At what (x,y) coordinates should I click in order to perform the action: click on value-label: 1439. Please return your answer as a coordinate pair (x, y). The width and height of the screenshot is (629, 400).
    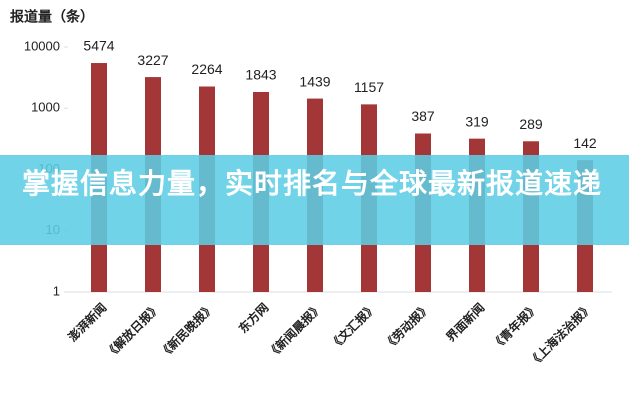
    Looking at the image, I should click on (314, 81).